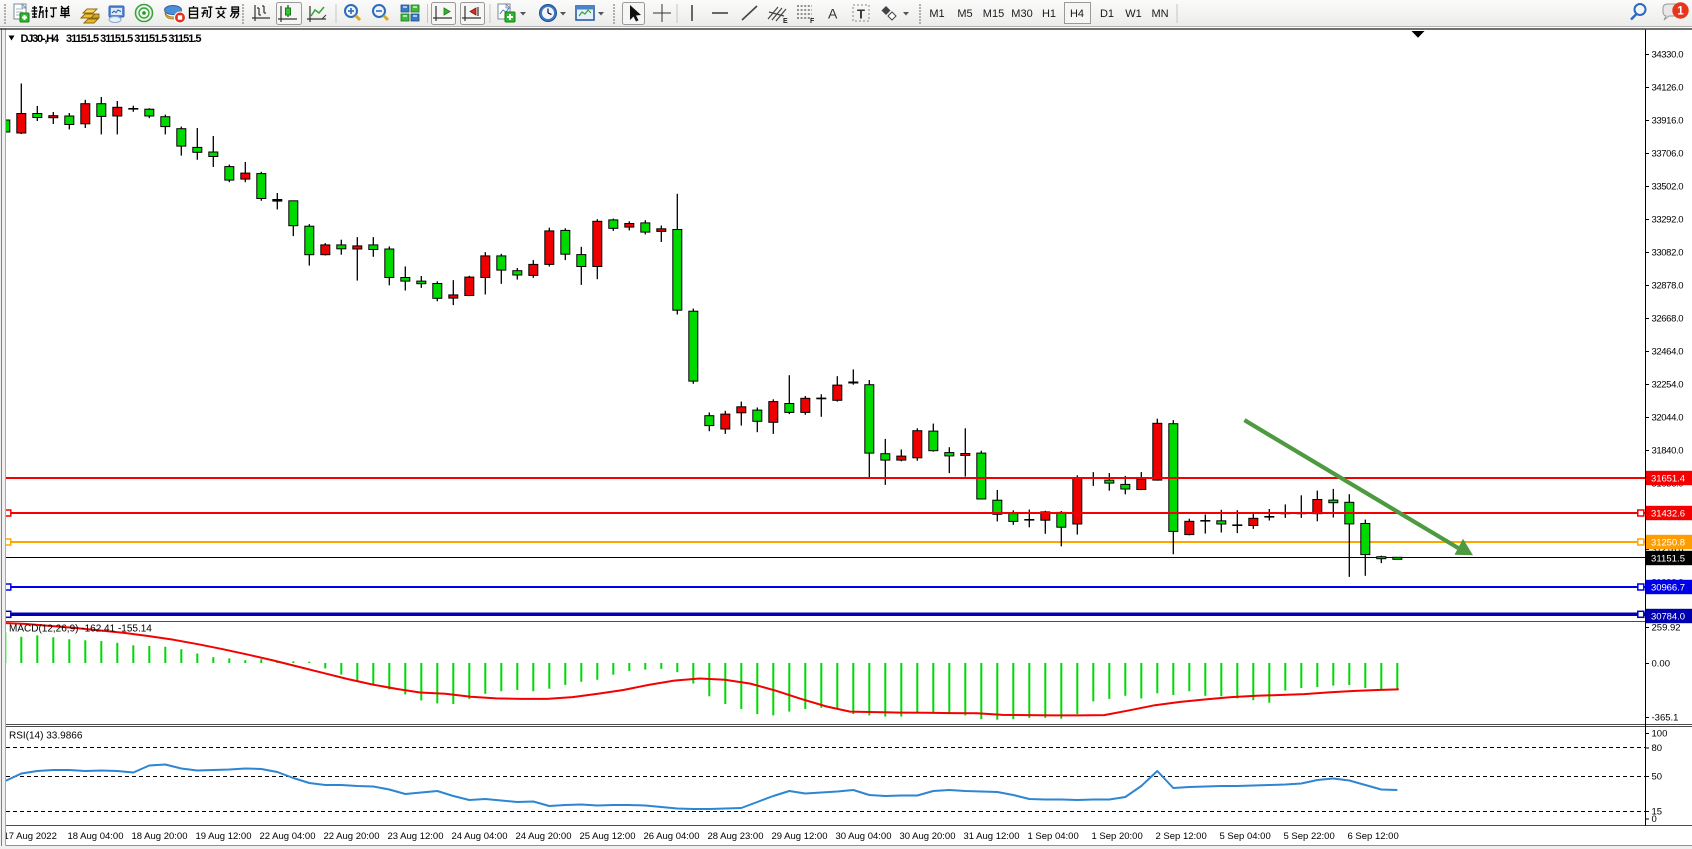 This screenshot has height=849, width=1692. Describe the element at coordinates (1680, 12) in the screenshot. I see `svg-text: 1` at that location.